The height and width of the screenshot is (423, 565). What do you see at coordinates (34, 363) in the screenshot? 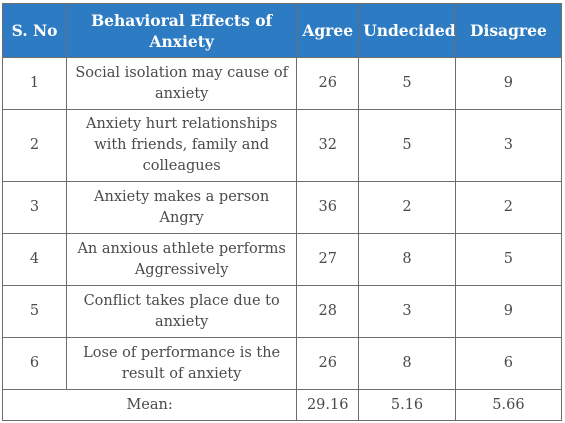
I see `cell-sno: 6` at bounding box center [34, 363].